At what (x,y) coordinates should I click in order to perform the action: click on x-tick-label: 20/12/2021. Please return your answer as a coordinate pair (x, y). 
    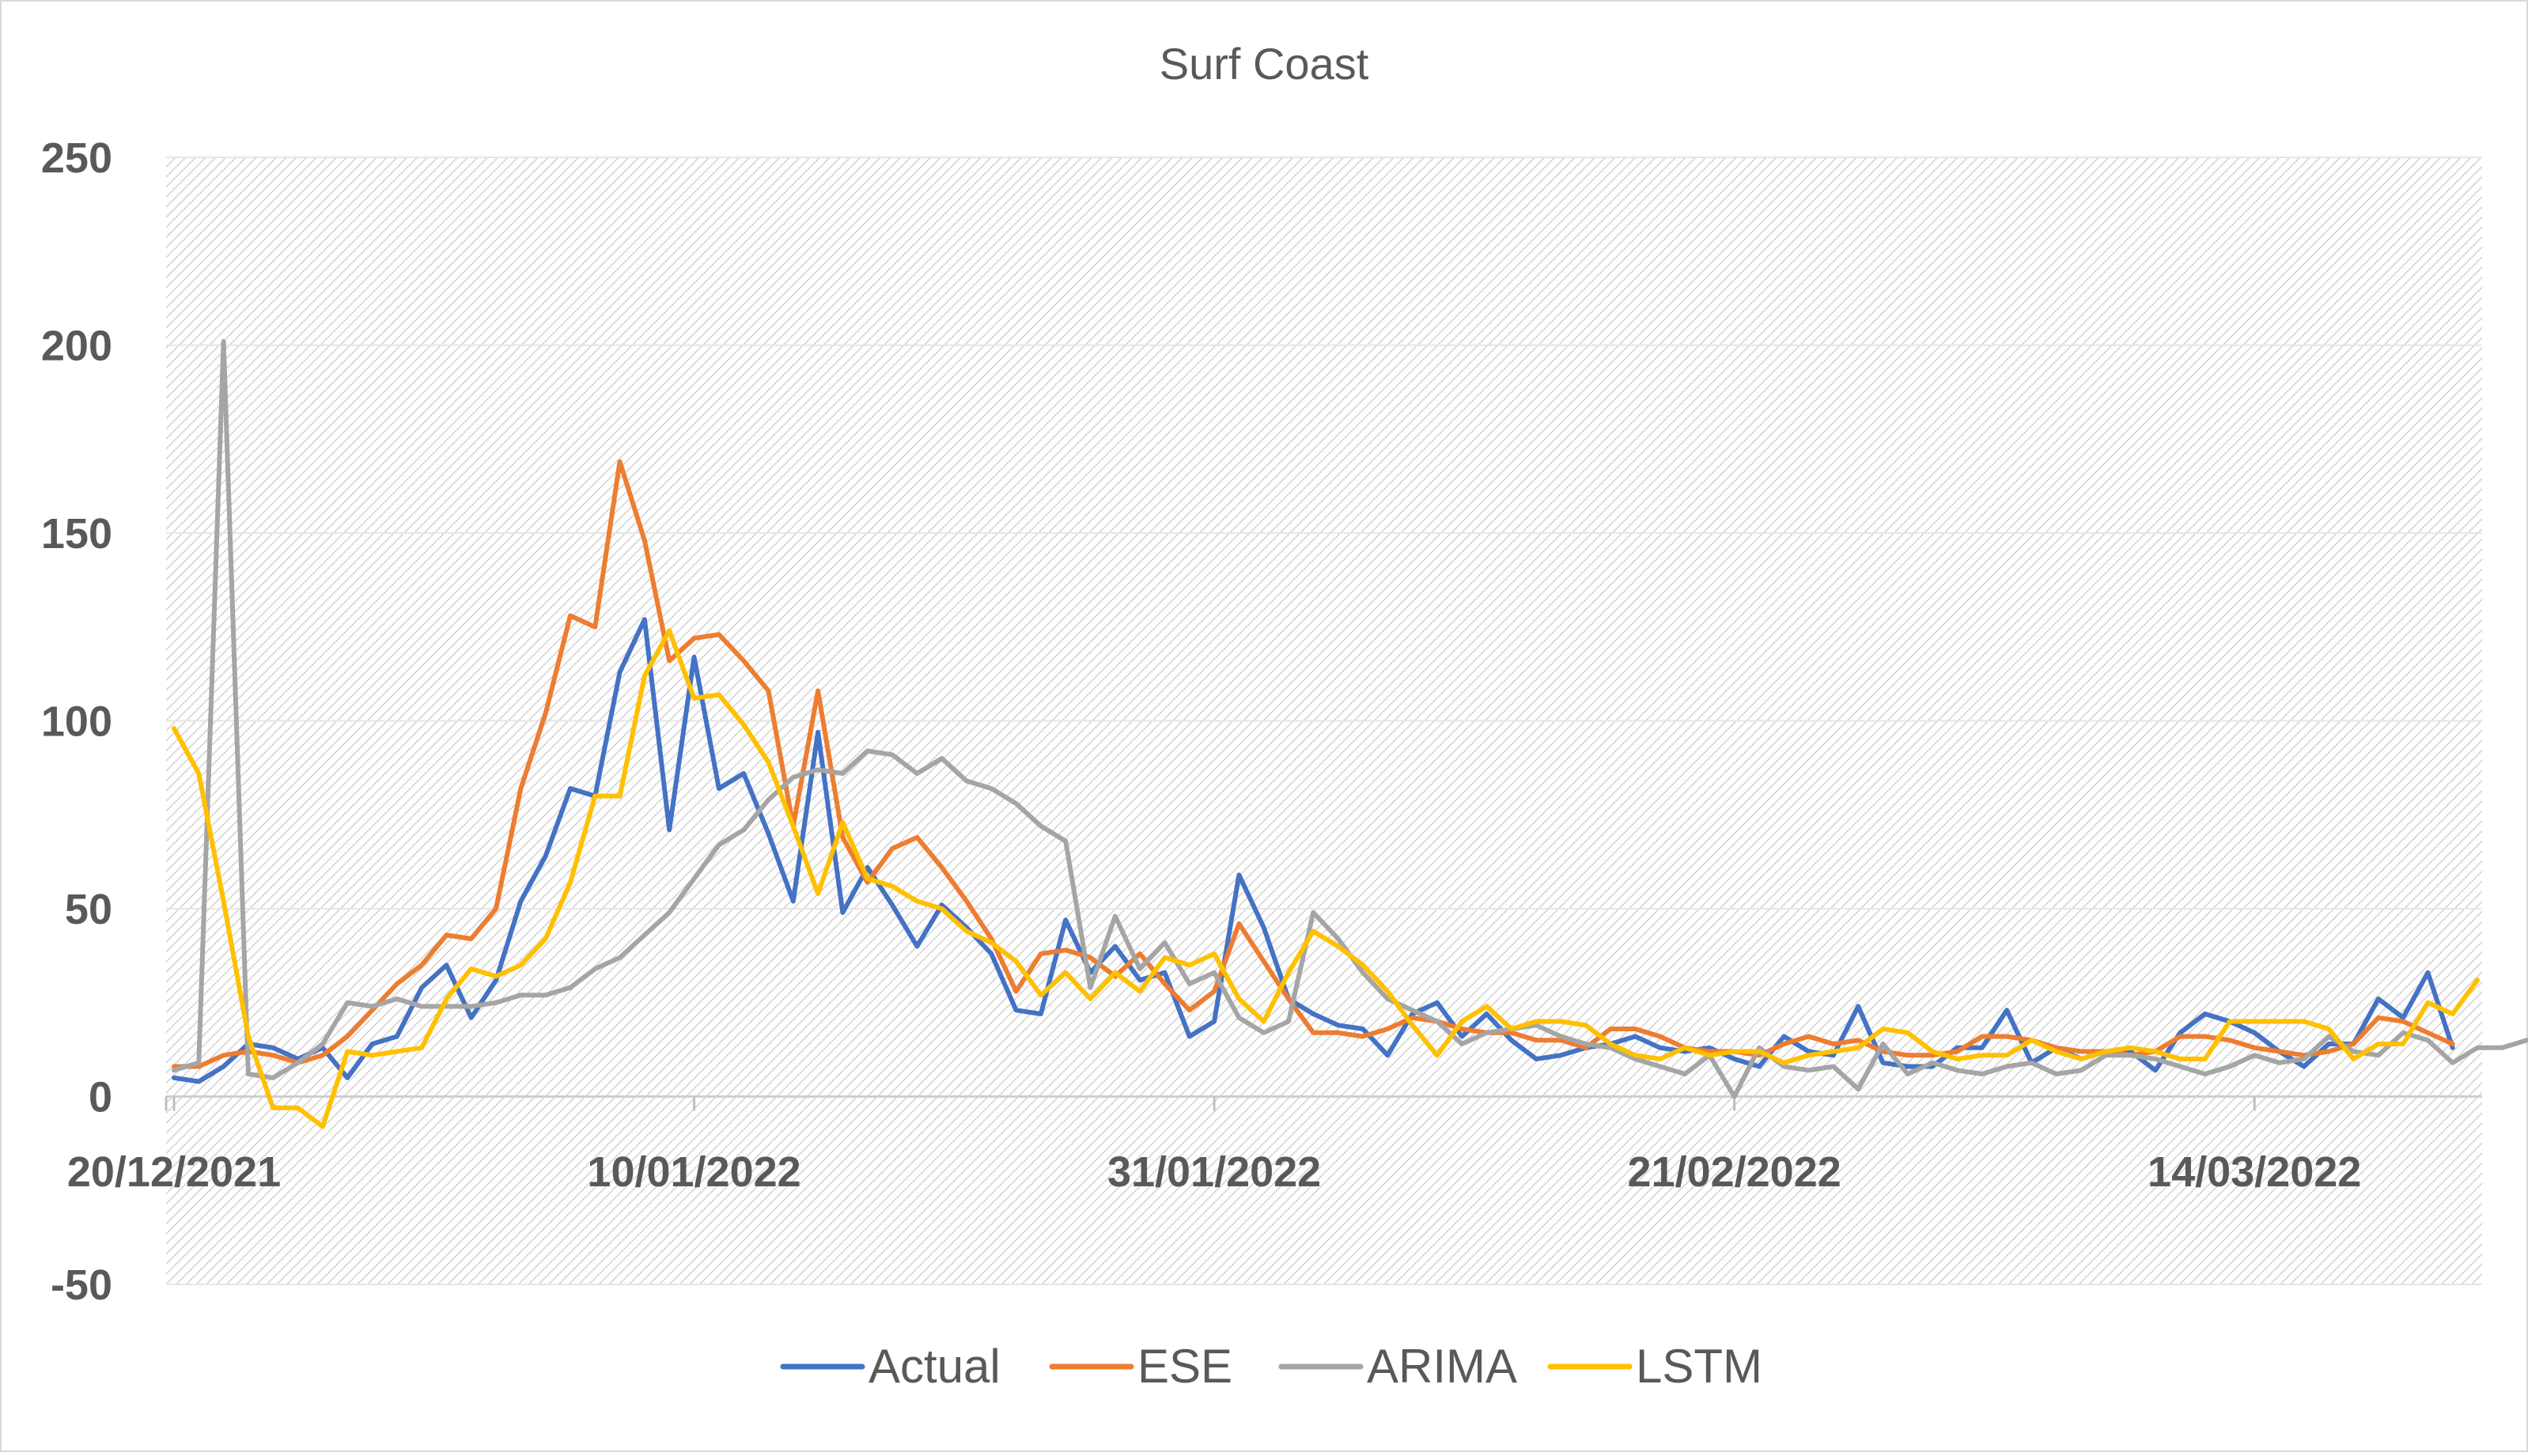
    Looking at the image, I should click on (174, 1172).